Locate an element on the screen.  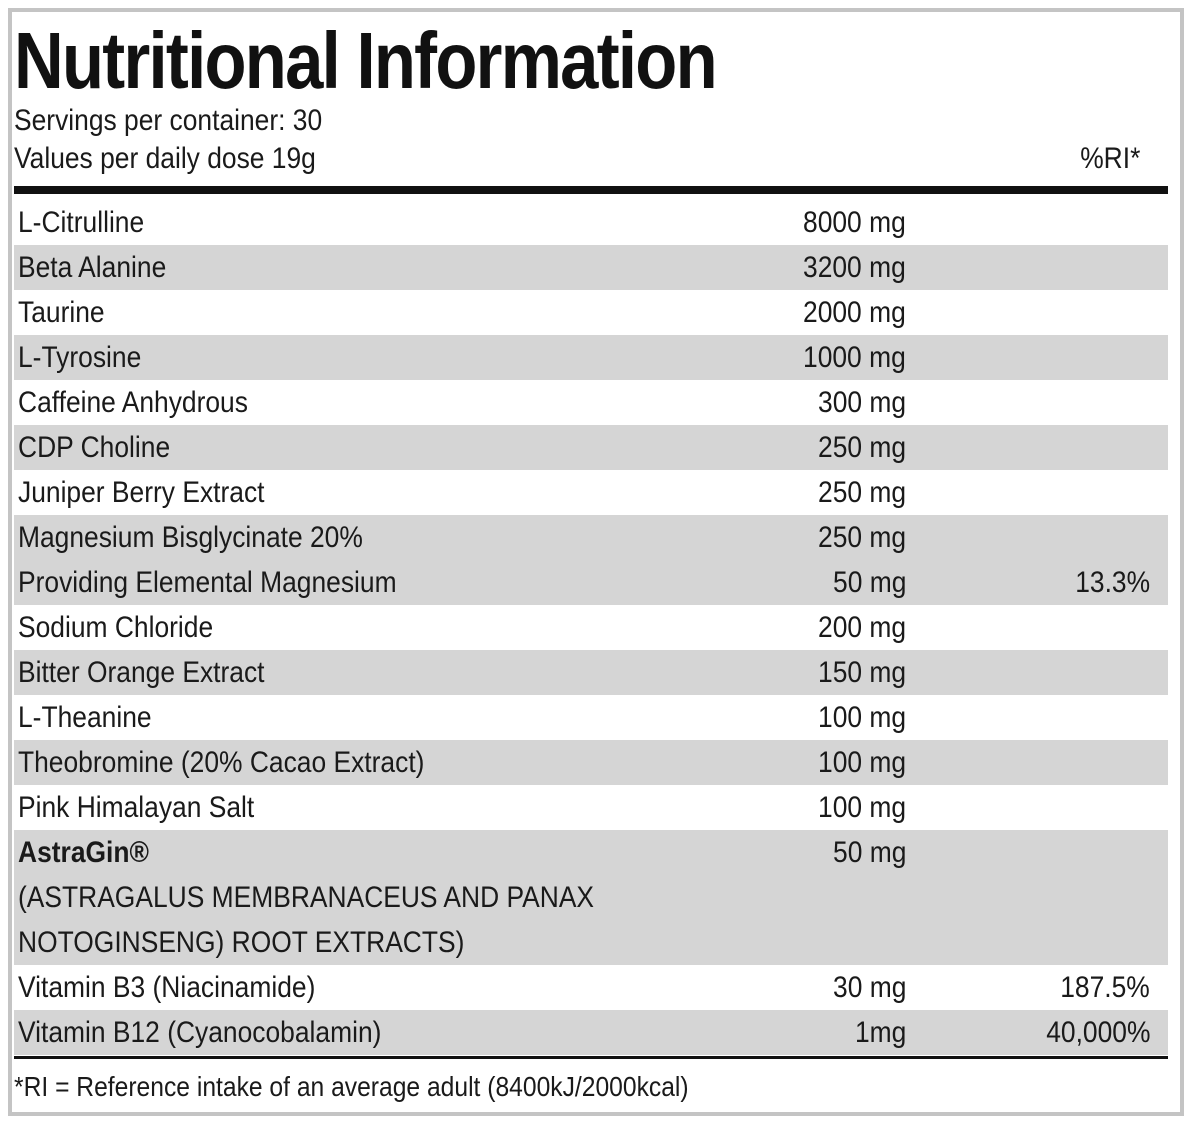
header-divider is located at coordinates (591, 190).